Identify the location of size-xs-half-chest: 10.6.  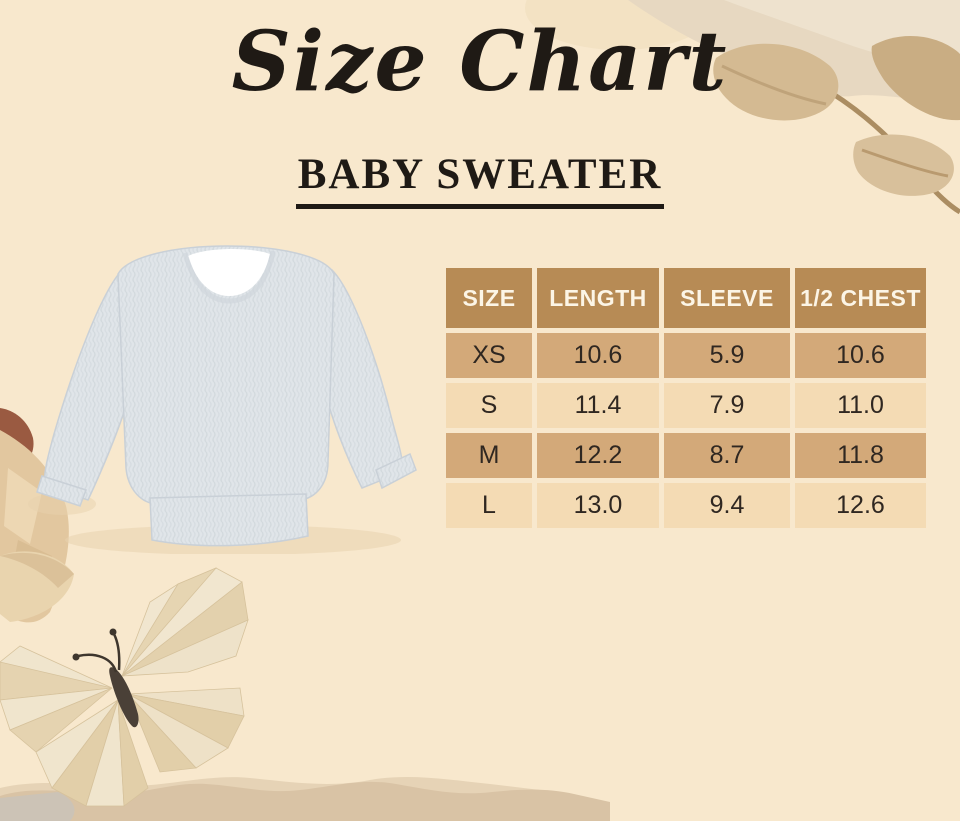
(860, 355).